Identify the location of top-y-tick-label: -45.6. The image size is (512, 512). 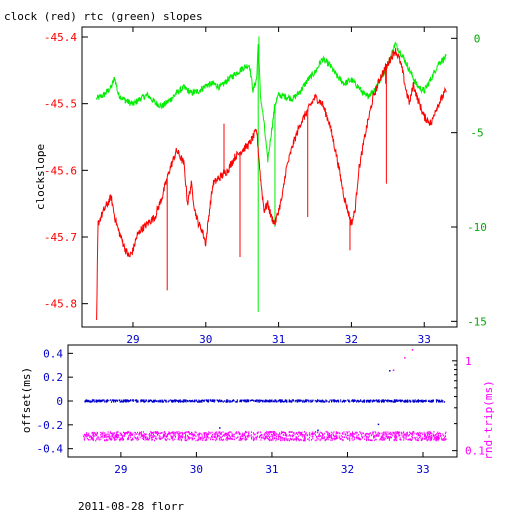
(60, 170).